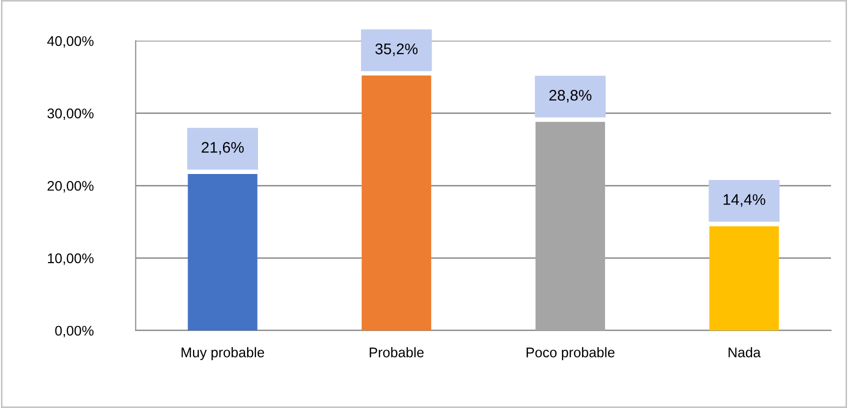 This screenshot has width=848, height=408. I want to click on x-tick-label: Nada, so click(744, 352).